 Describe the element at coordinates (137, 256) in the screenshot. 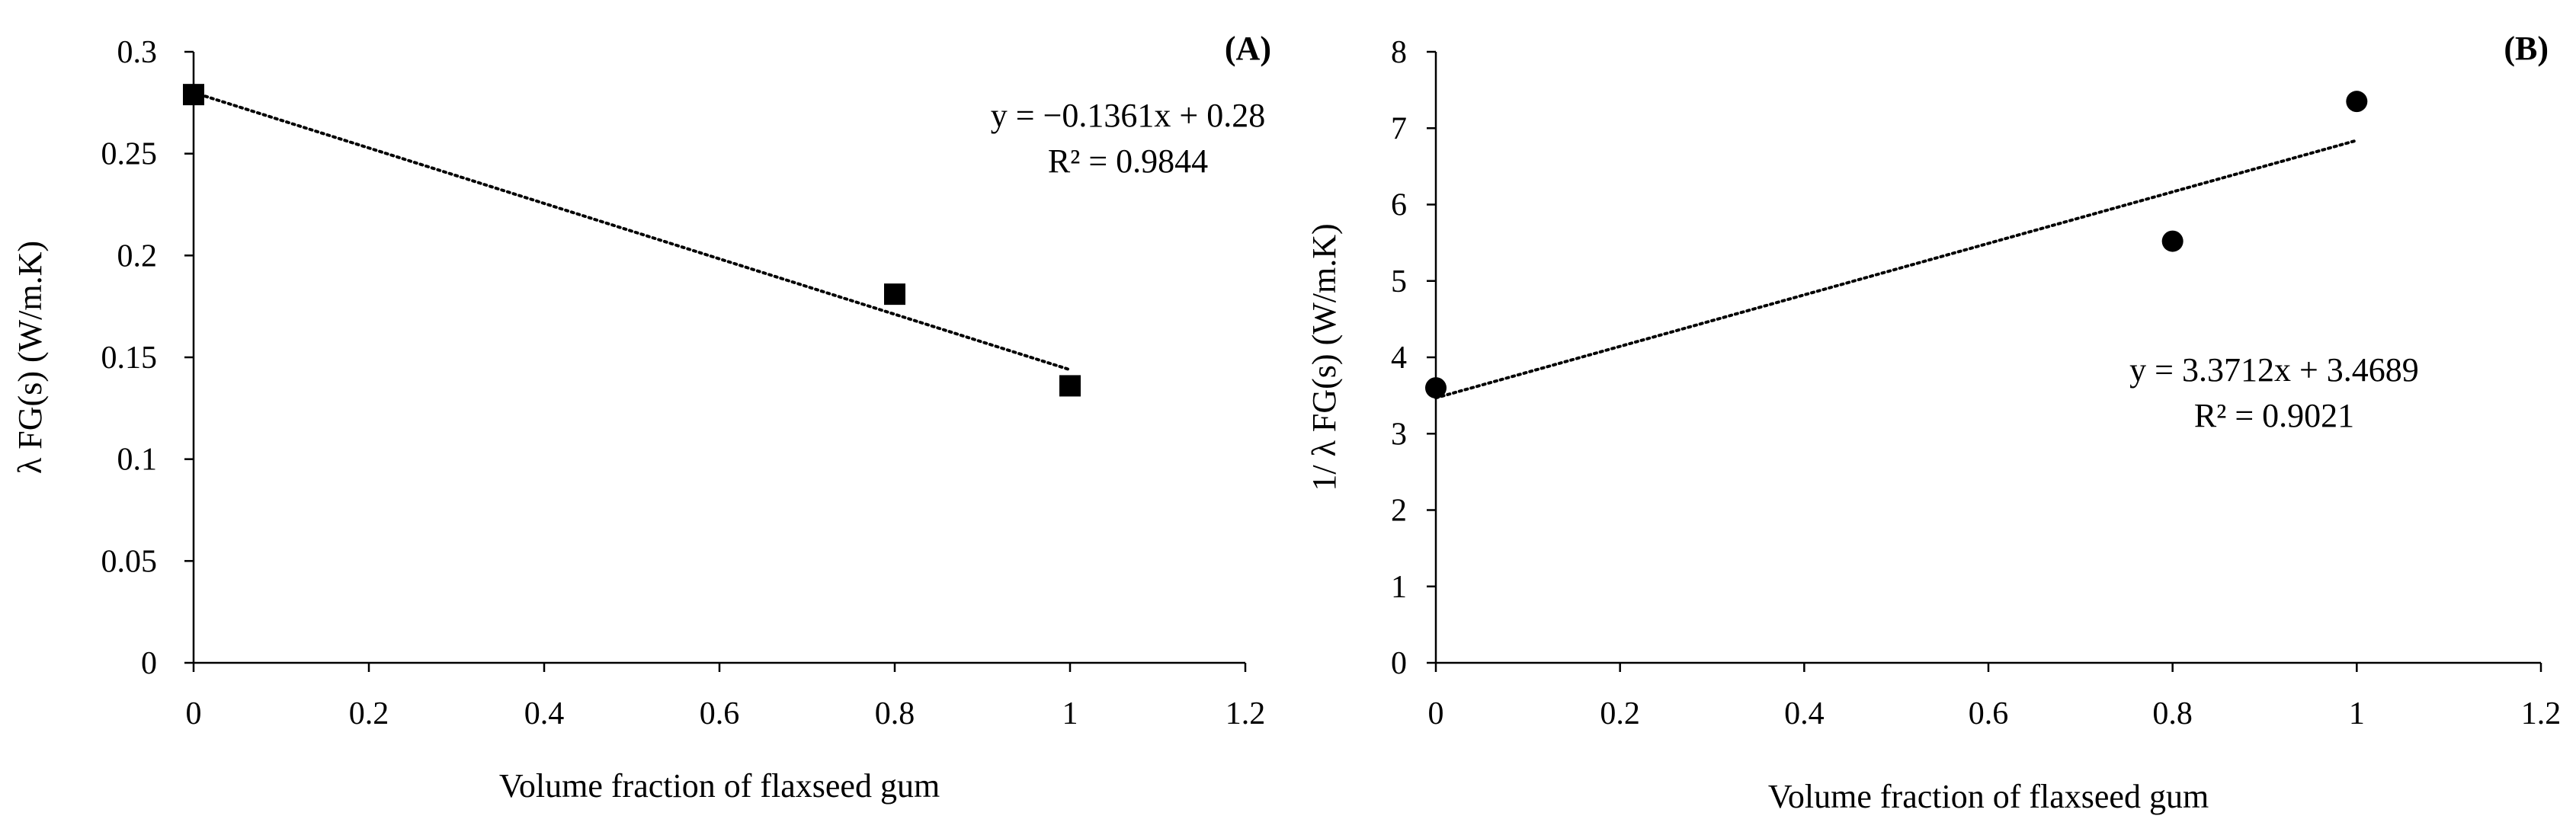

I see `y-tick-label: 0.2` at that location.